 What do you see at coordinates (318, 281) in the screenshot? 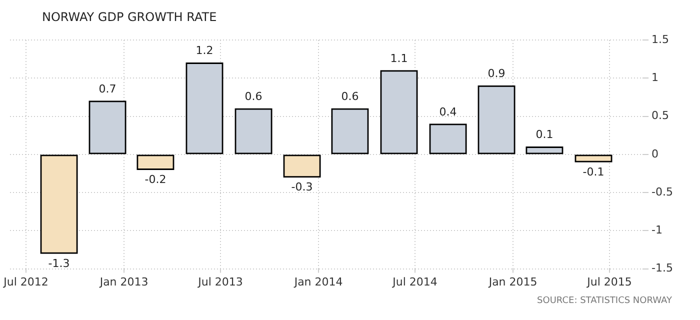
I see `x-tick-label: Jan 2014` at bounding box center [318, 281].